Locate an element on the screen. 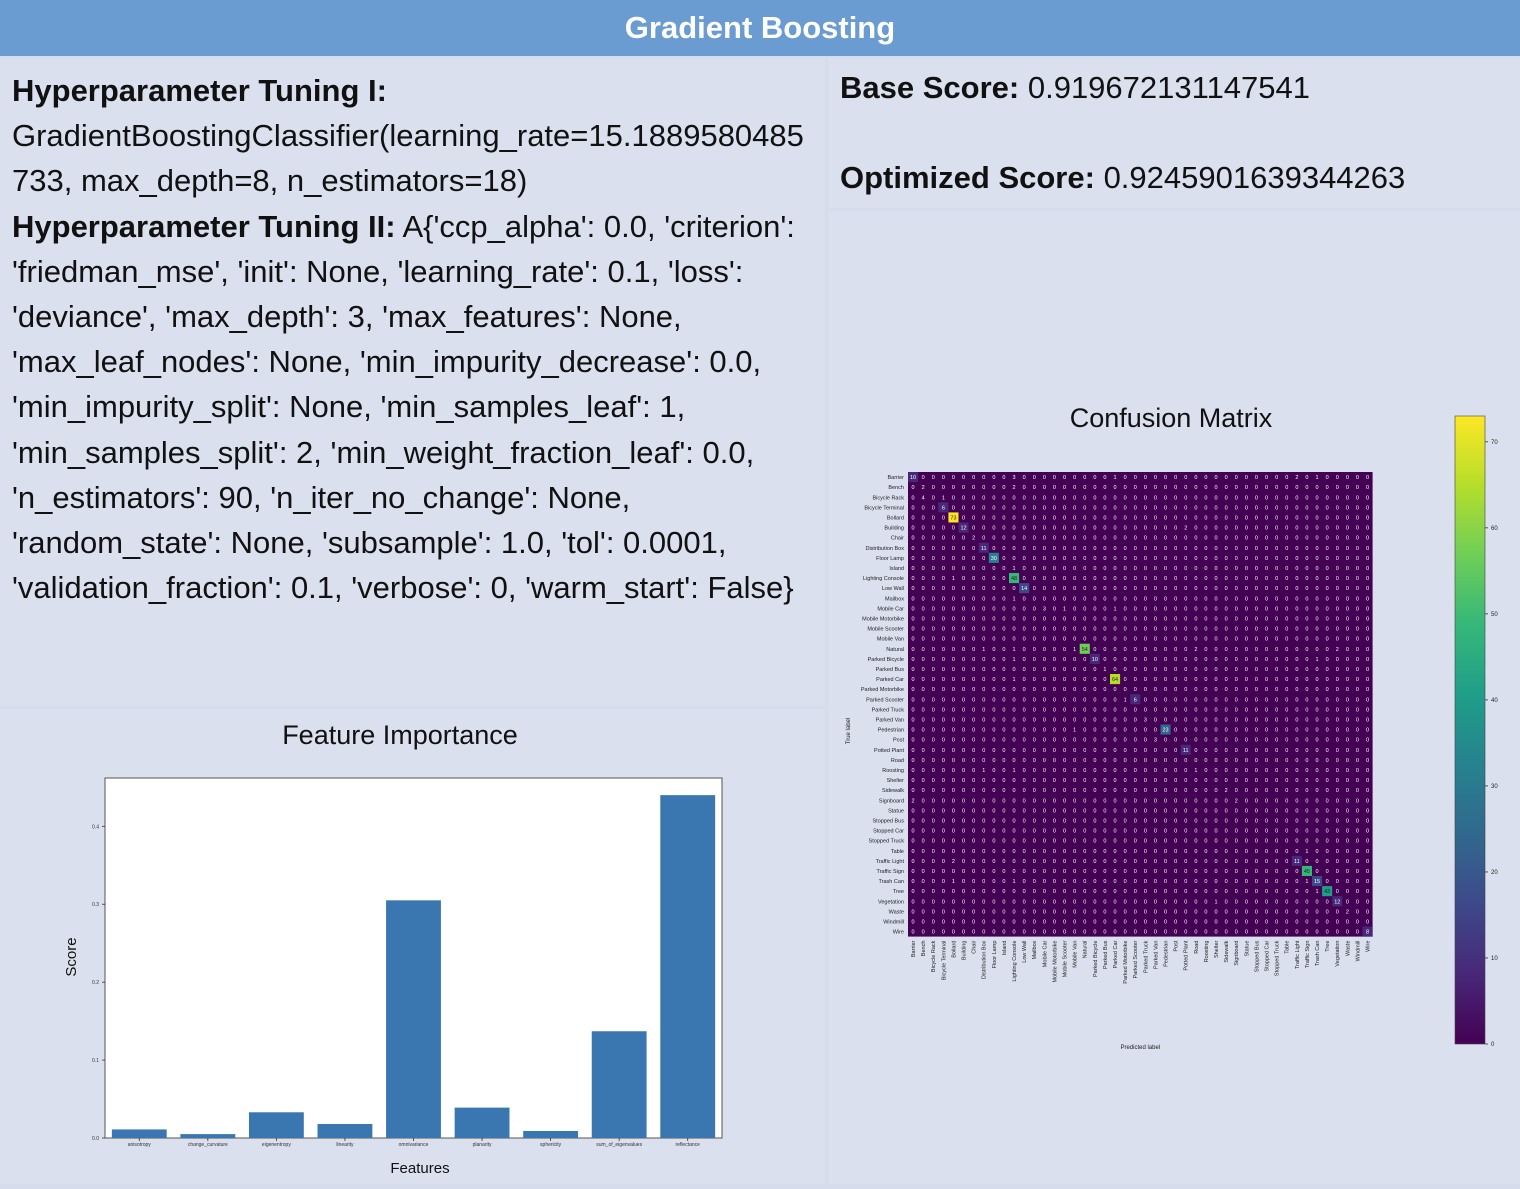 The width and height of the screenshot is (1520, 1189). cm-cell-value: 2 is located at coordinates (1236, 801).